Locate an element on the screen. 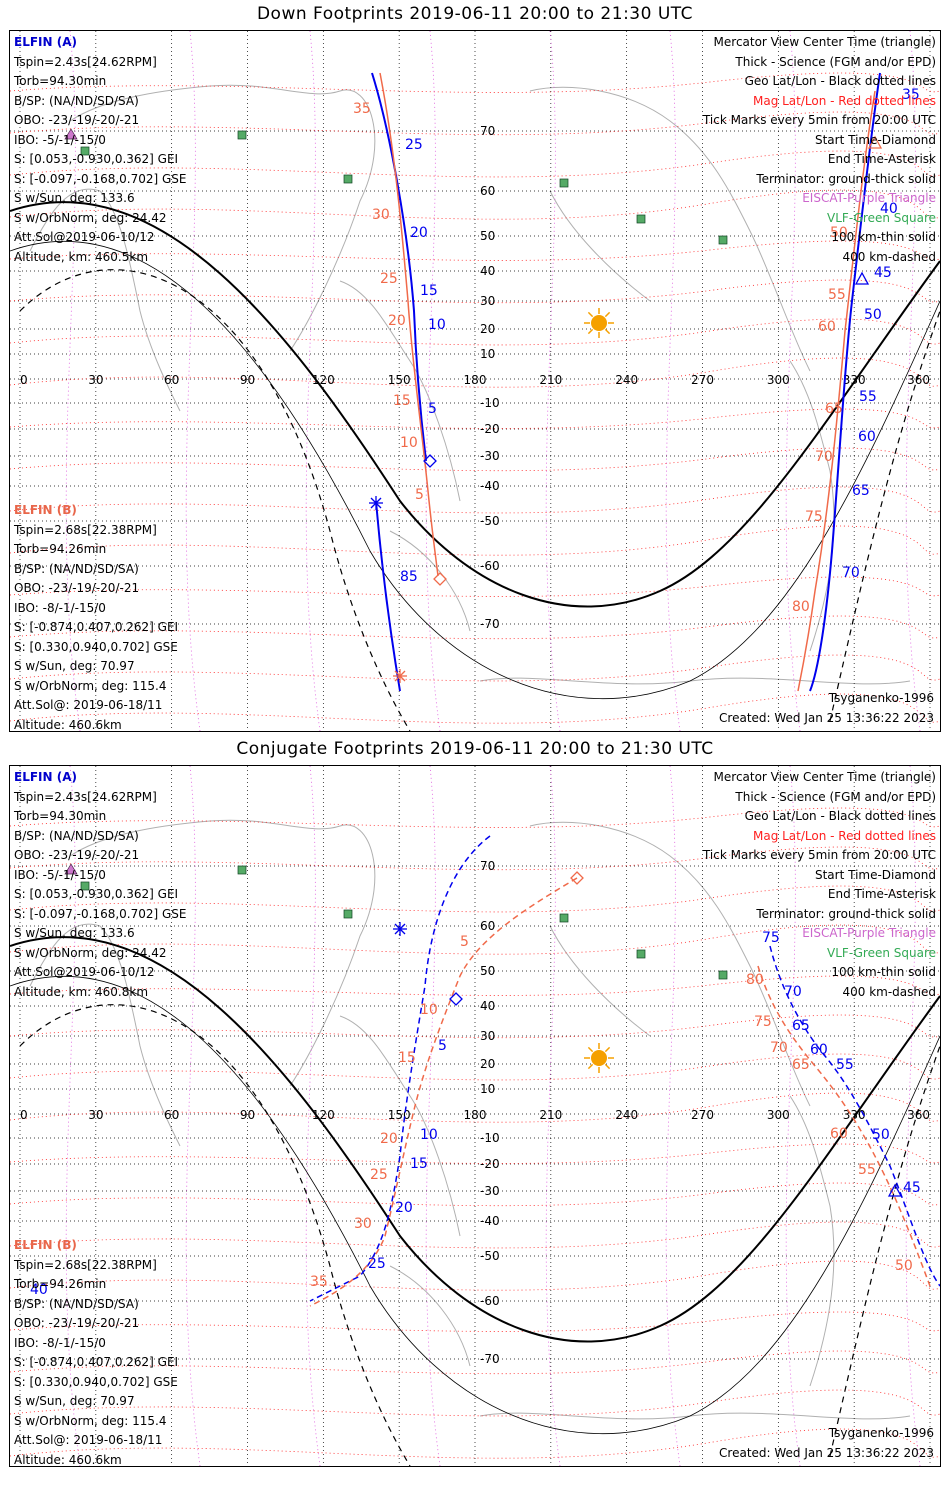 This screenshot has height=1500, width=950. legend-line: VLF-Green Square is located at coordinates (881, 952).